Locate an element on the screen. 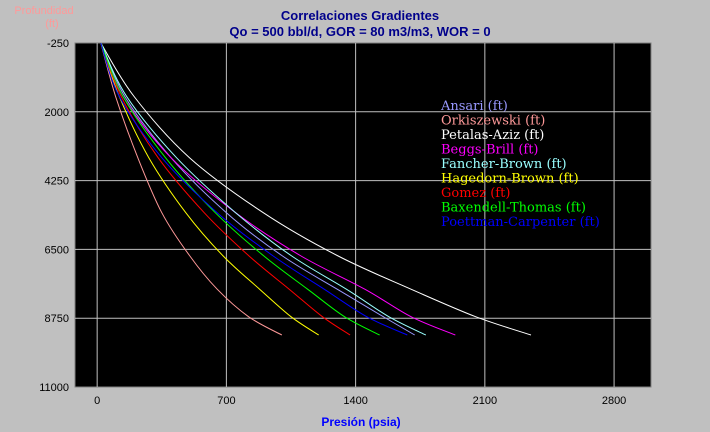 This screenshot has height=432, width=710. legend-entry-poettman-carpenter: Poettman-Carpenter (ft) is located at coordinates (520, 222).